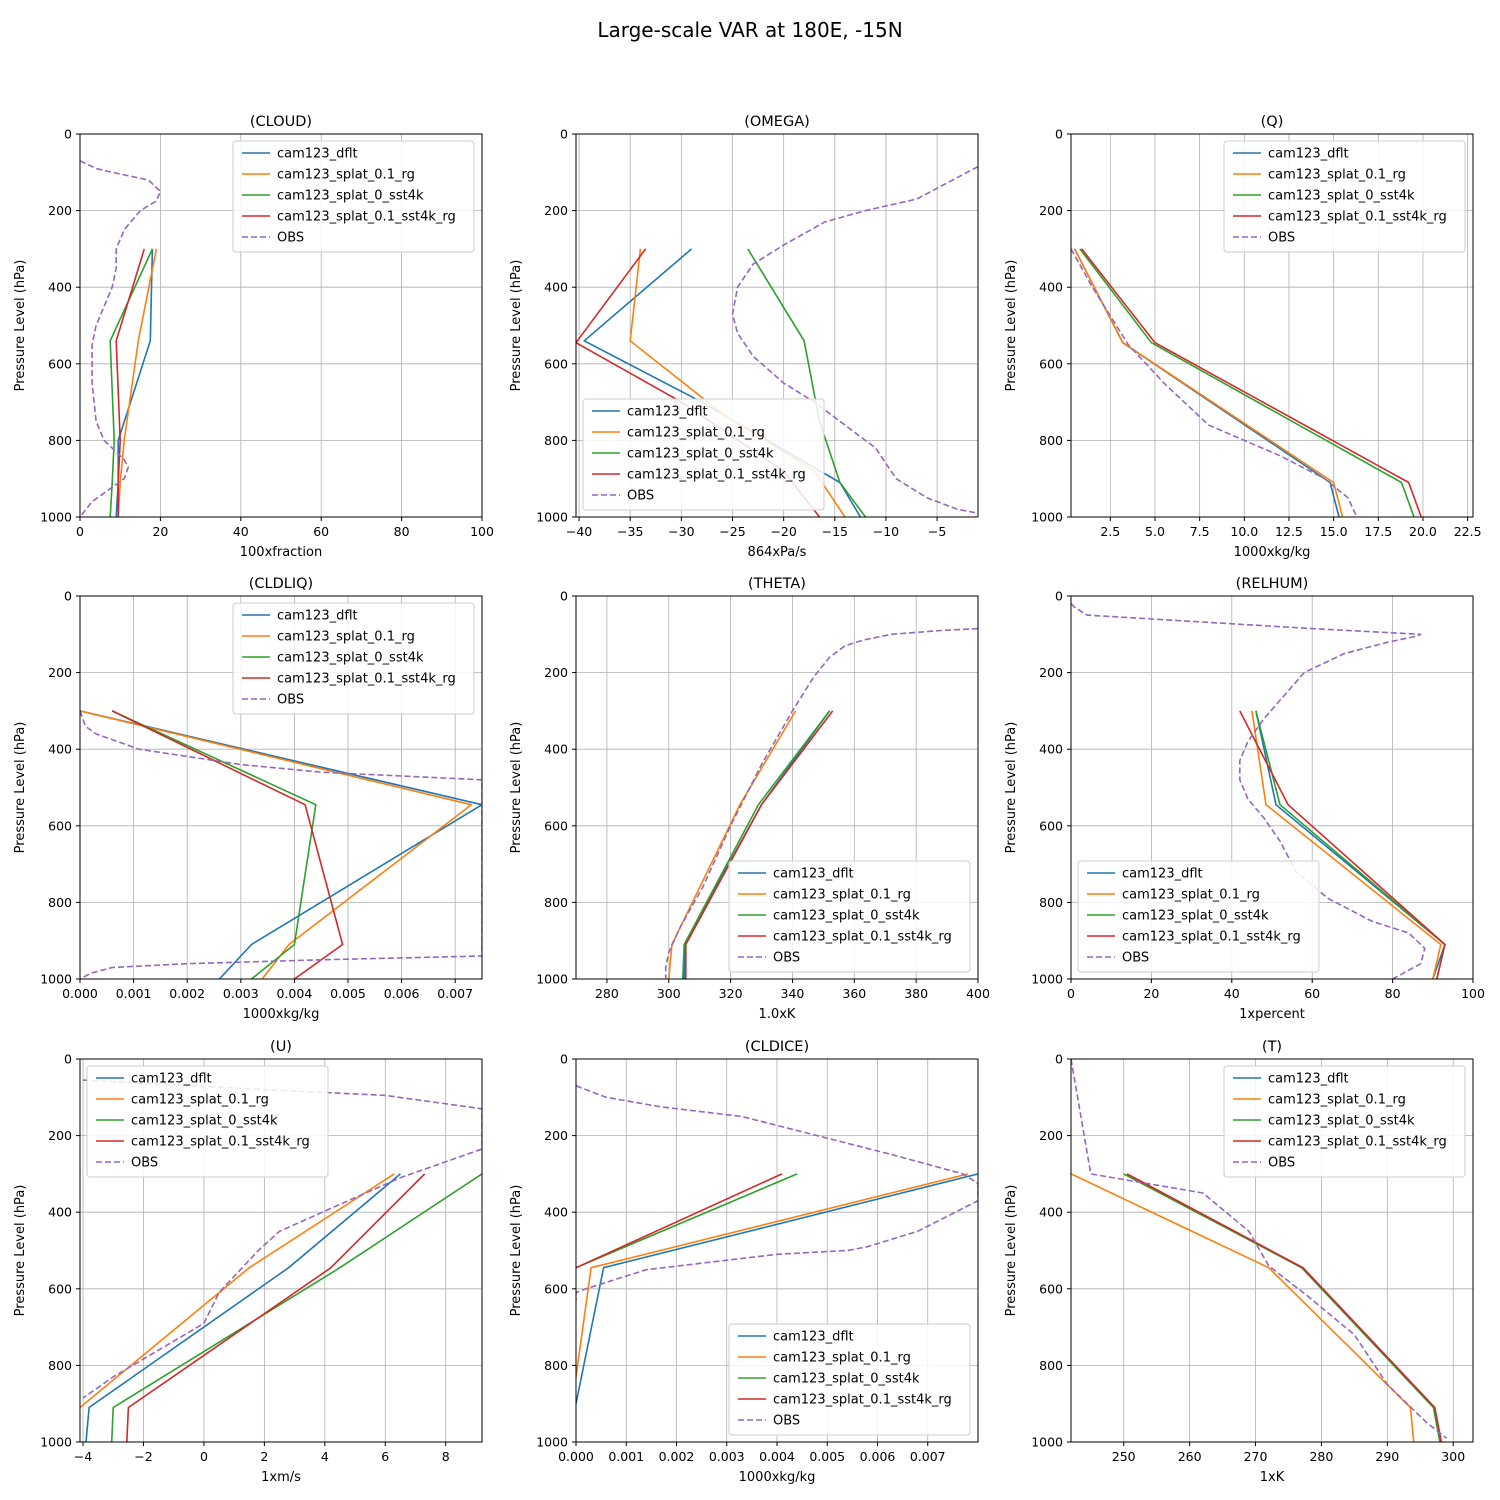  Describe the element at coordinates (1200, 531) in the screenshot. I see `x-tick-label: 7.5` at that location.